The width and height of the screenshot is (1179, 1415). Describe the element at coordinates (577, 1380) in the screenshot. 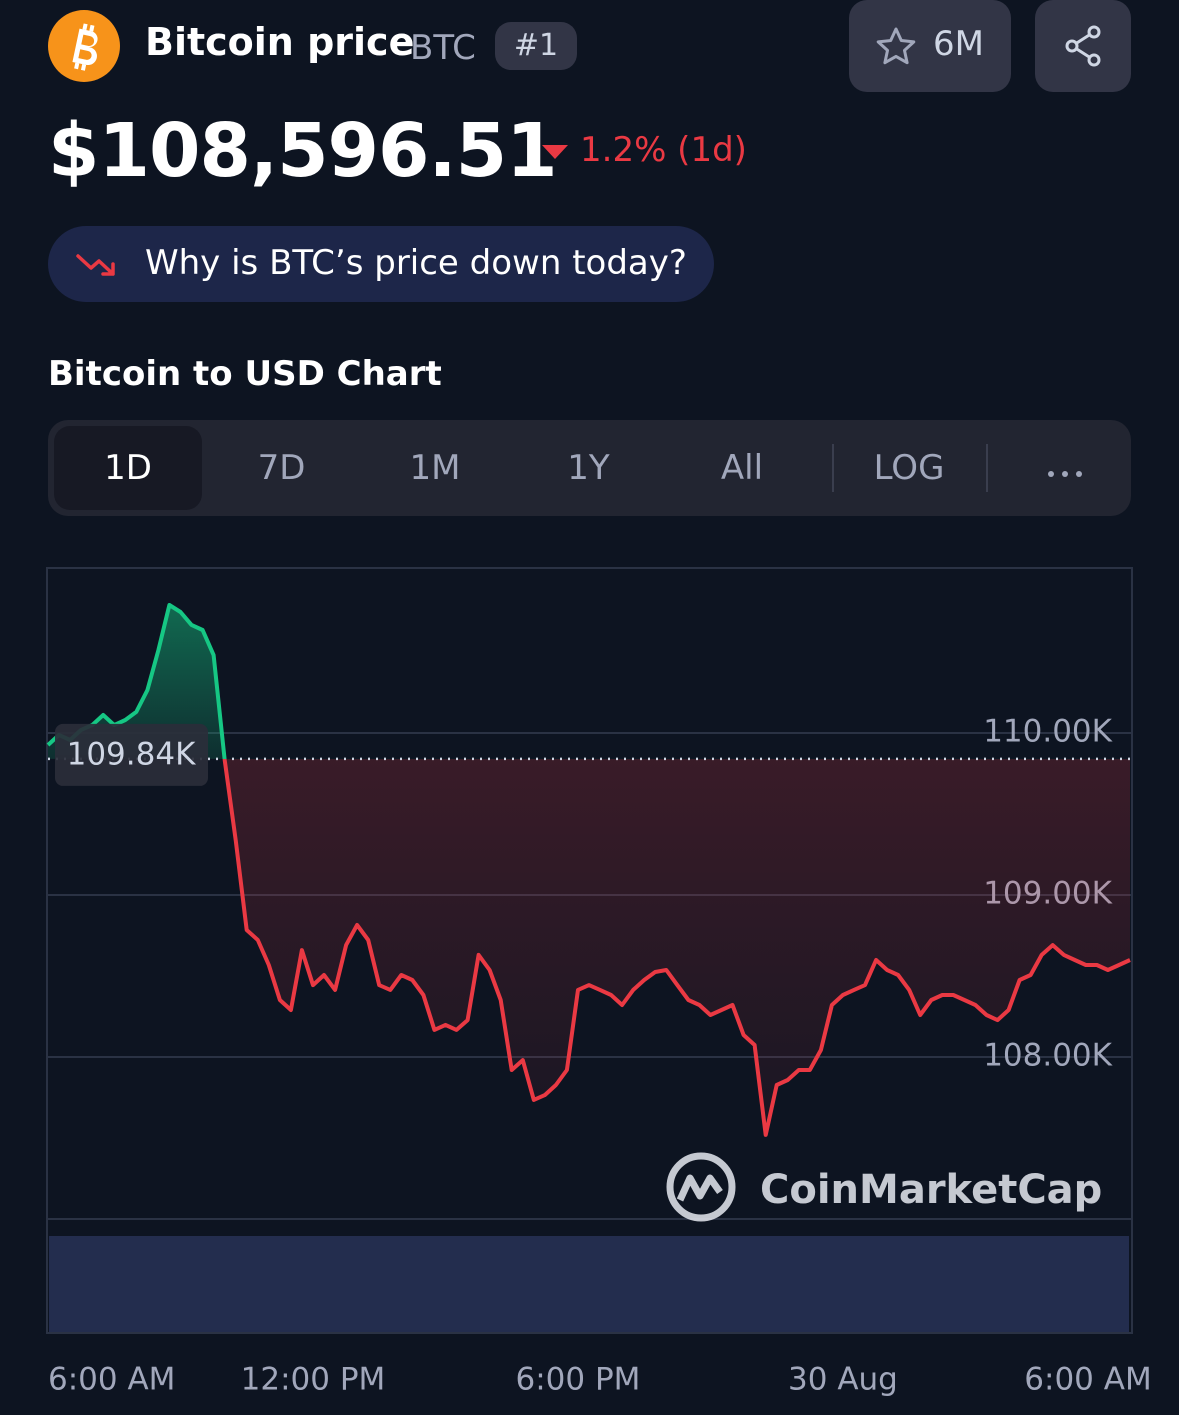

I see `x-tick-label: 6:00 PM` at that location.